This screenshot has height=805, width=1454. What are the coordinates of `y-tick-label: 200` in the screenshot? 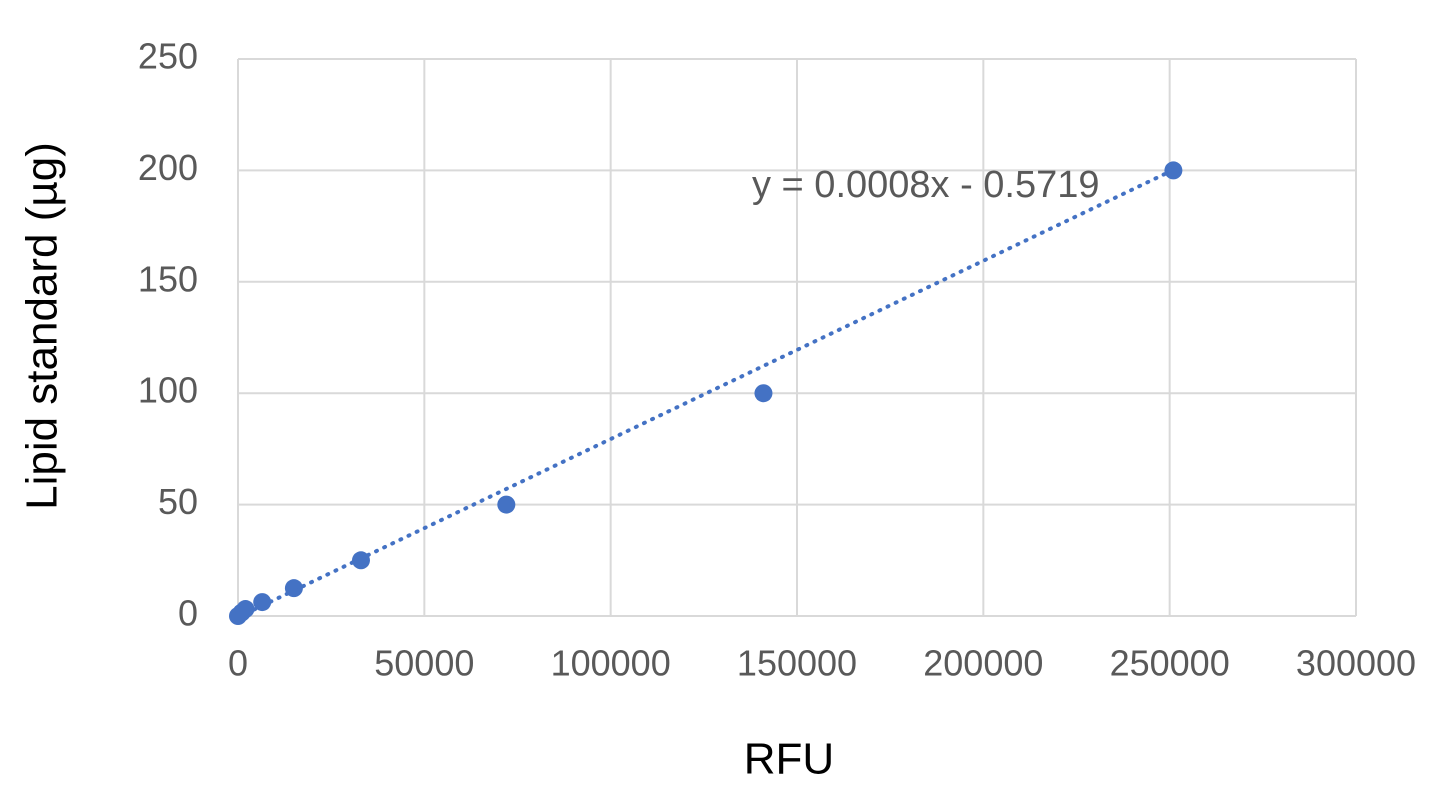 It's located at (168, 167).